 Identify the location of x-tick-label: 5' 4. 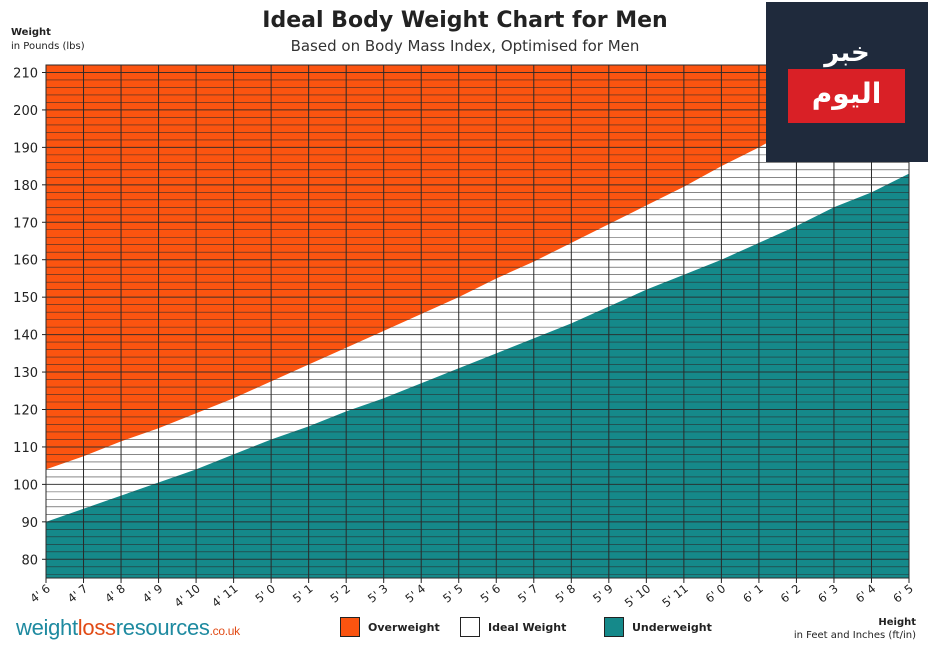
(416, 593).